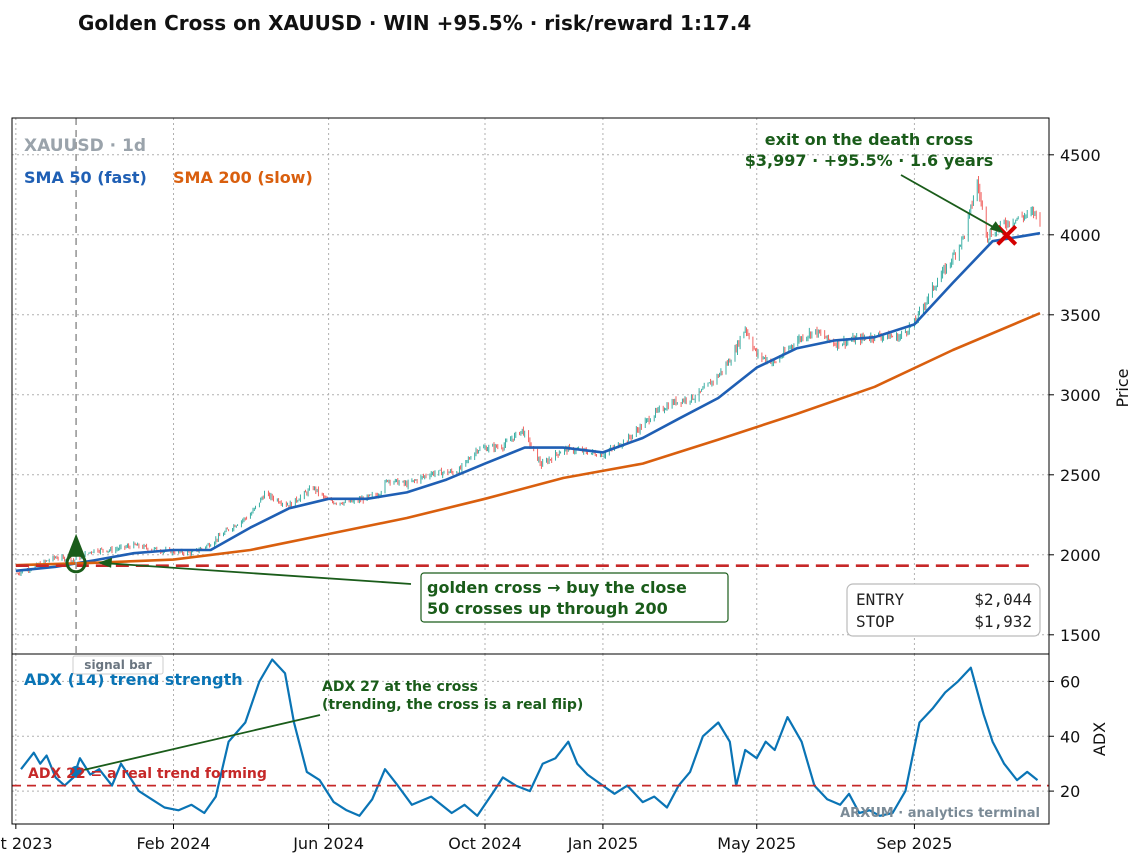 The image size is (1144, 865). What do you see at coordinates (1070, 736) in the screenshot?
I see `adx-y-tick-label: 40` at bounding box center [1070, 736].